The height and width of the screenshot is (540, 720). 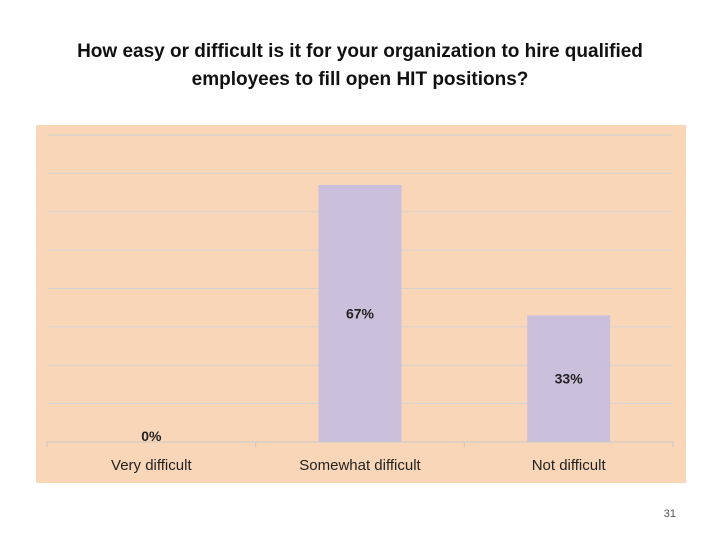 What do you see at coordinates (669, 514) in the screenshot?
I see `page-number: 31` at bounding box center [669, 514].